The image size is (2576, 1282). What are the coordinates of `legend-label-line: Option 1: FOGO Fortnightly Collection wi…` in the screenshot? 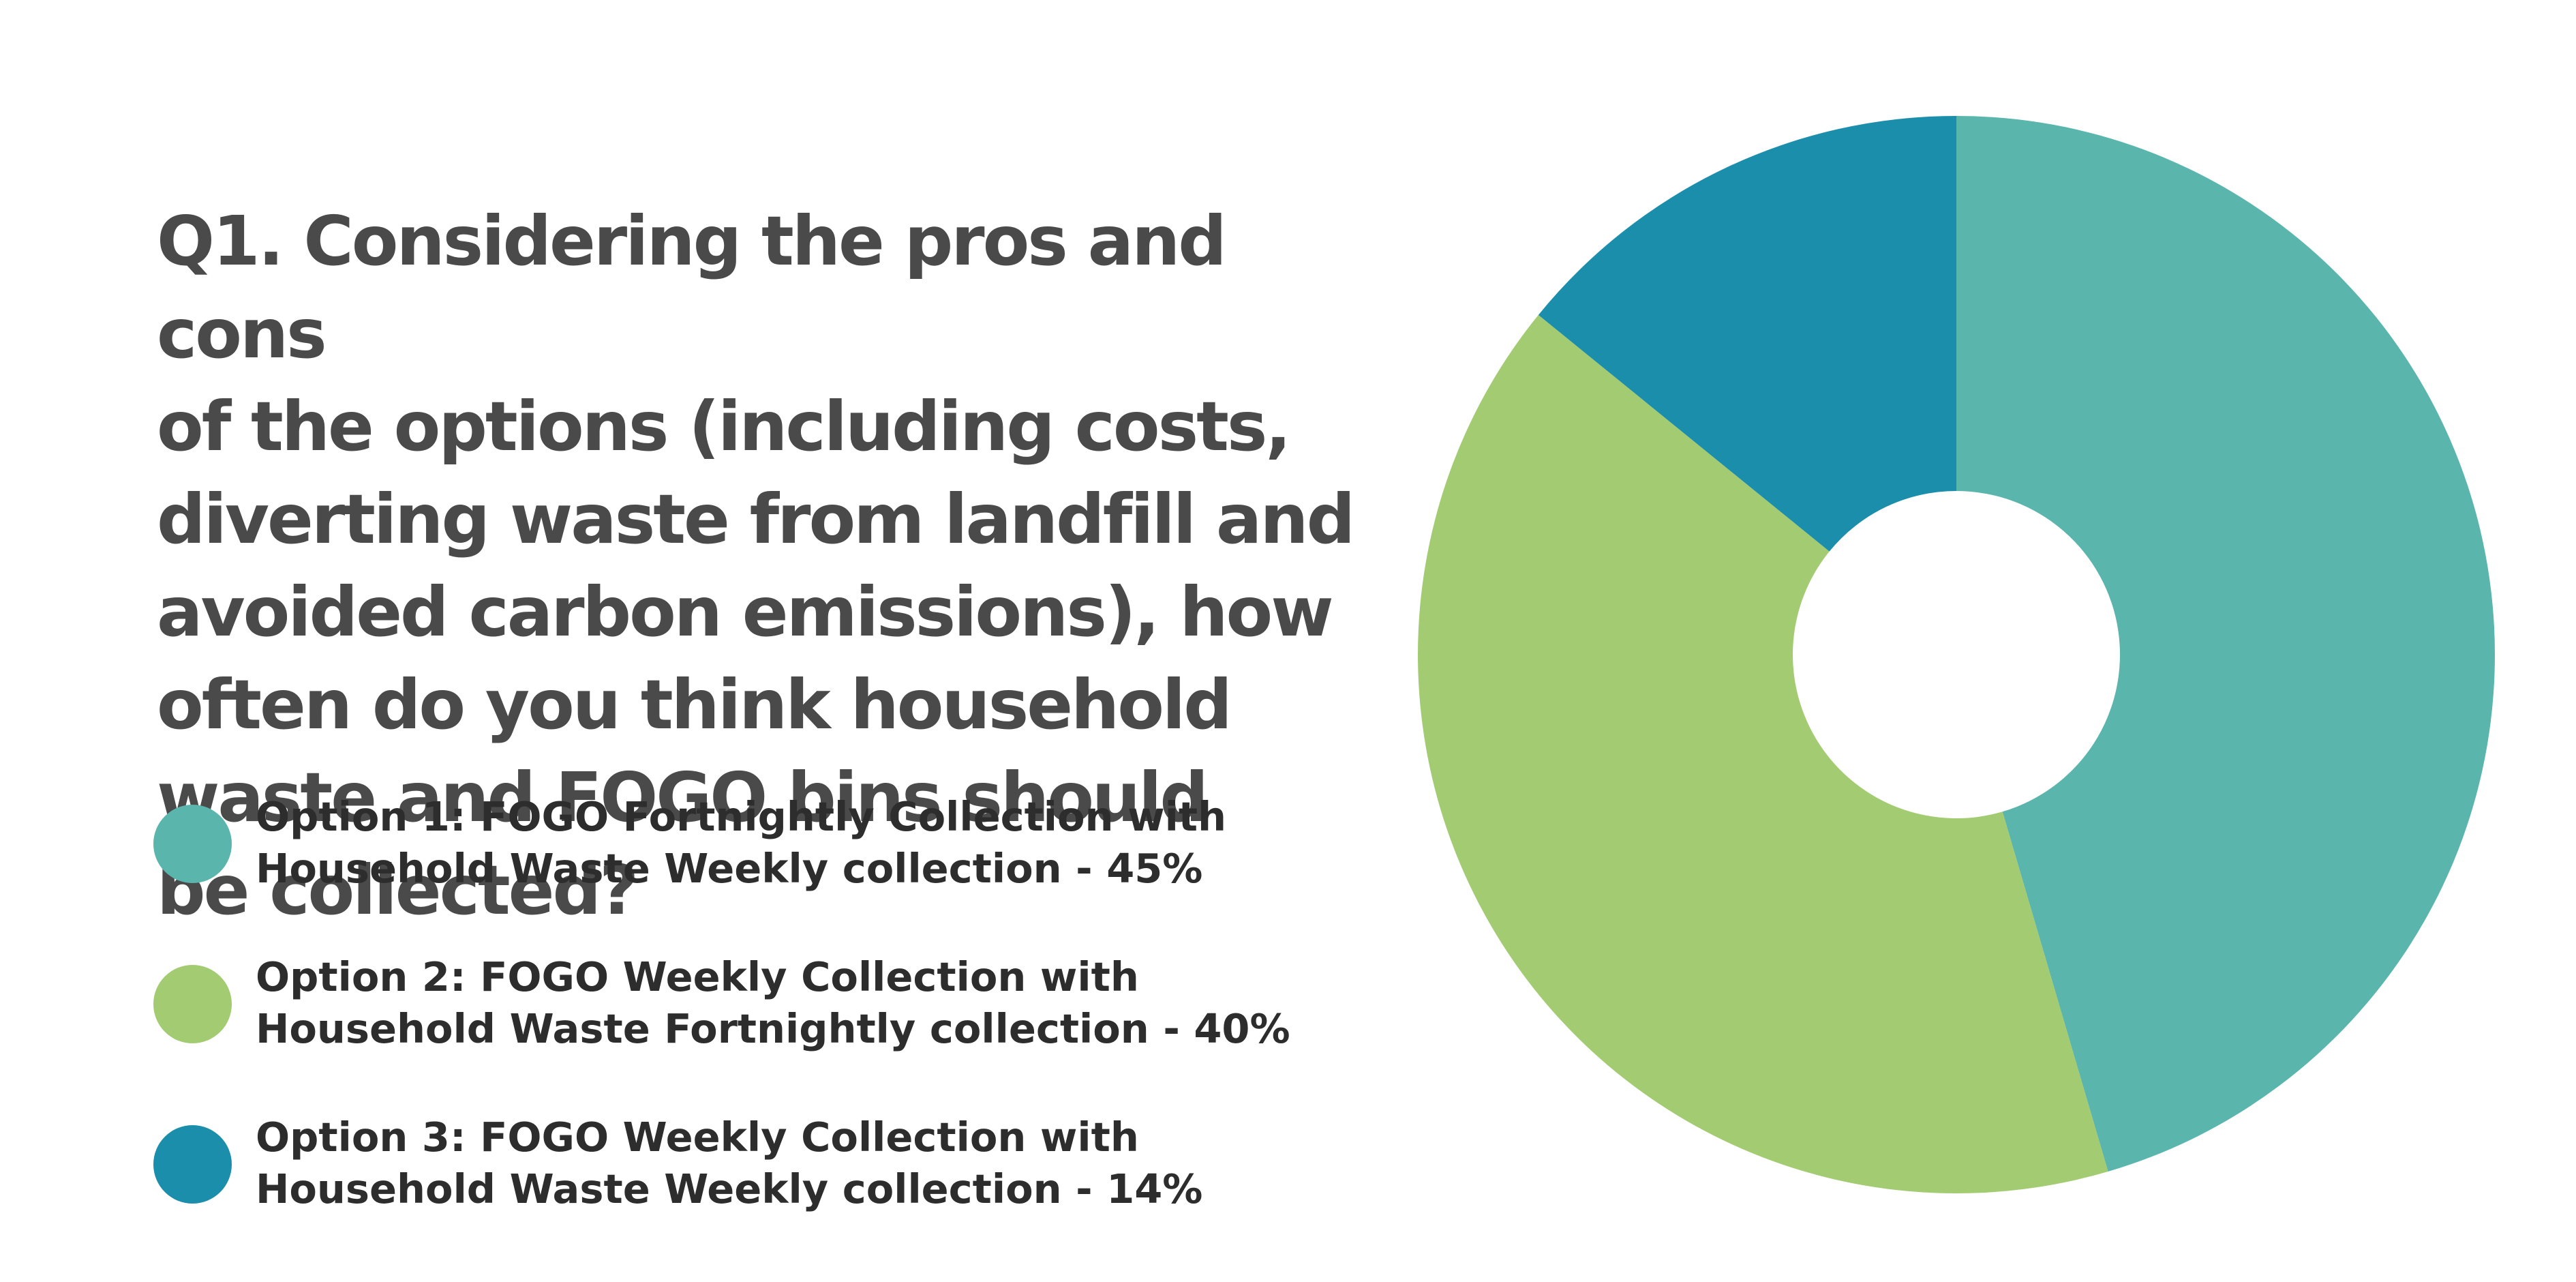 It's located at (742, 816).